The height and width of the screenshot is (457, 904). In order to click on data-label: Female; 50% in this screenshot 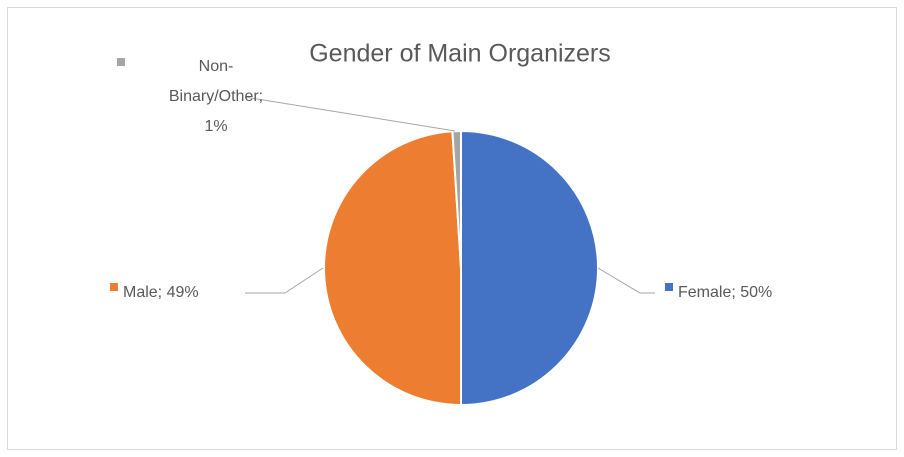, I will do `click(725, 292)`.